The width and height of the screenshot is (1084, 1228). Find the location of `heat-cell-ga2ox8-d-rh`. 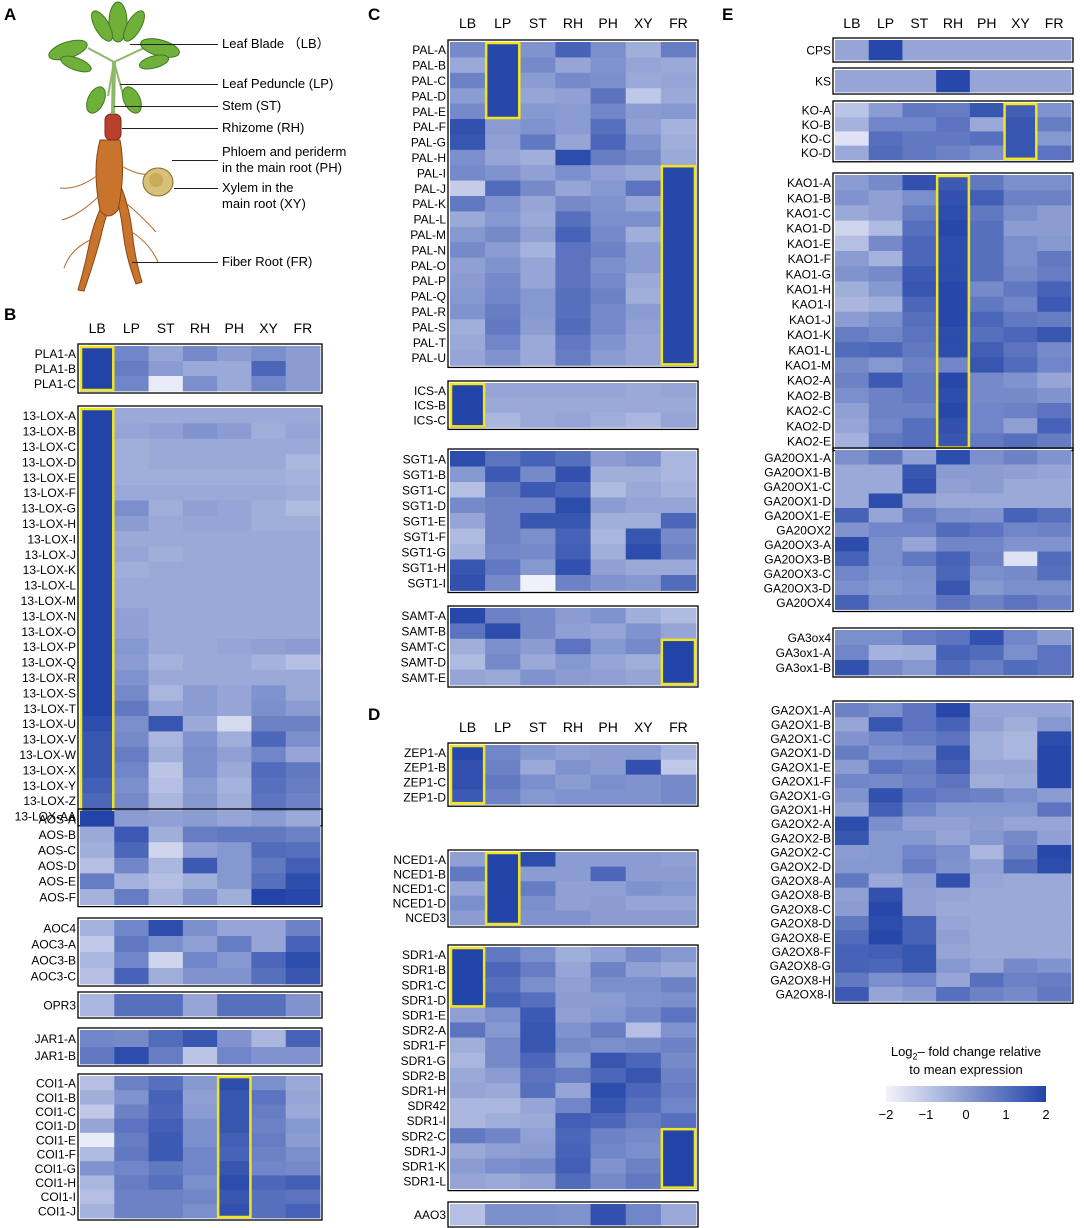

heat-cell-ga2ox8-d-rh is located at coordinates (953, 923).